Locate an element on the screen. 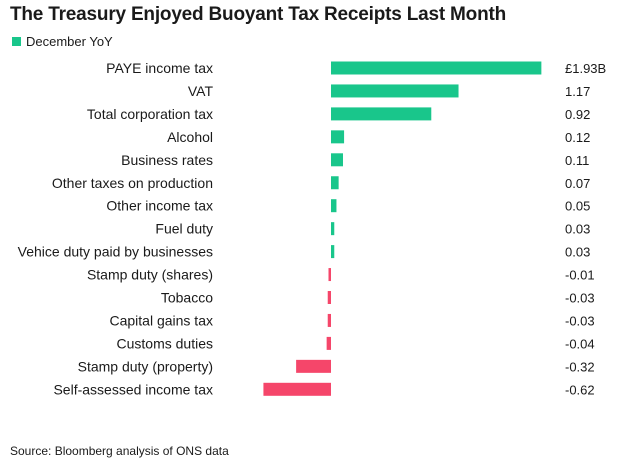  value-label: 0.92 is located at coordinates (577, 114).